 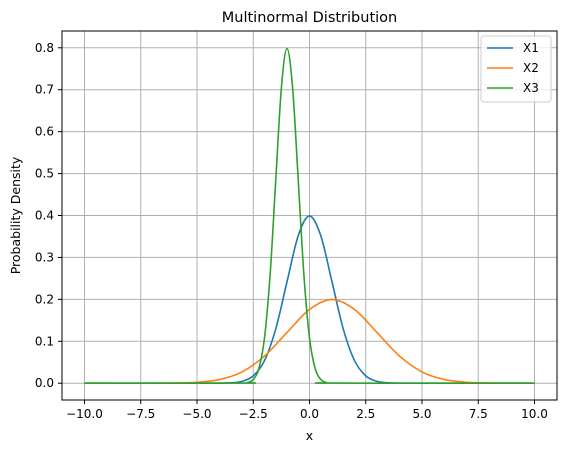 I want to click on y-tick-label: 0.1, so click(x=44, y=341).